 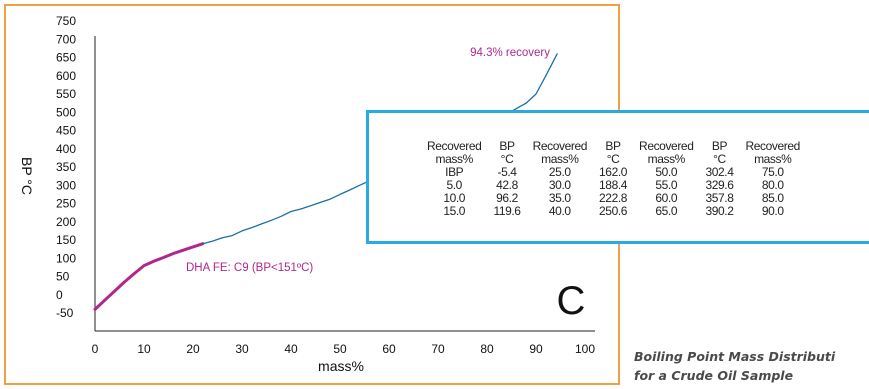 I want to click on y-tick-label: 650, so click(x=66, y=58).